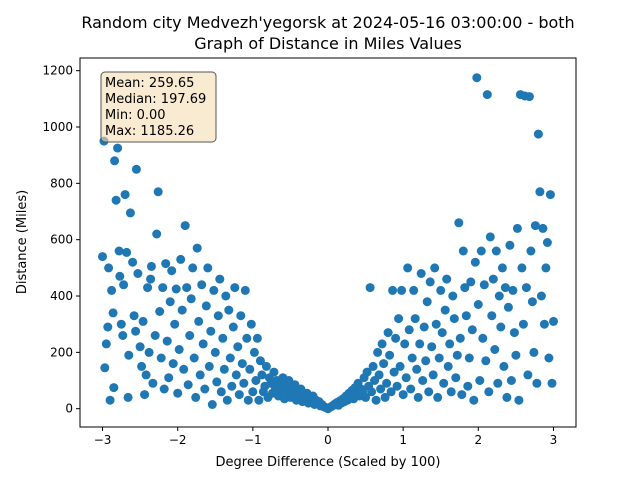  I want to click on y-tick-label: 1000, so click(57, 127).